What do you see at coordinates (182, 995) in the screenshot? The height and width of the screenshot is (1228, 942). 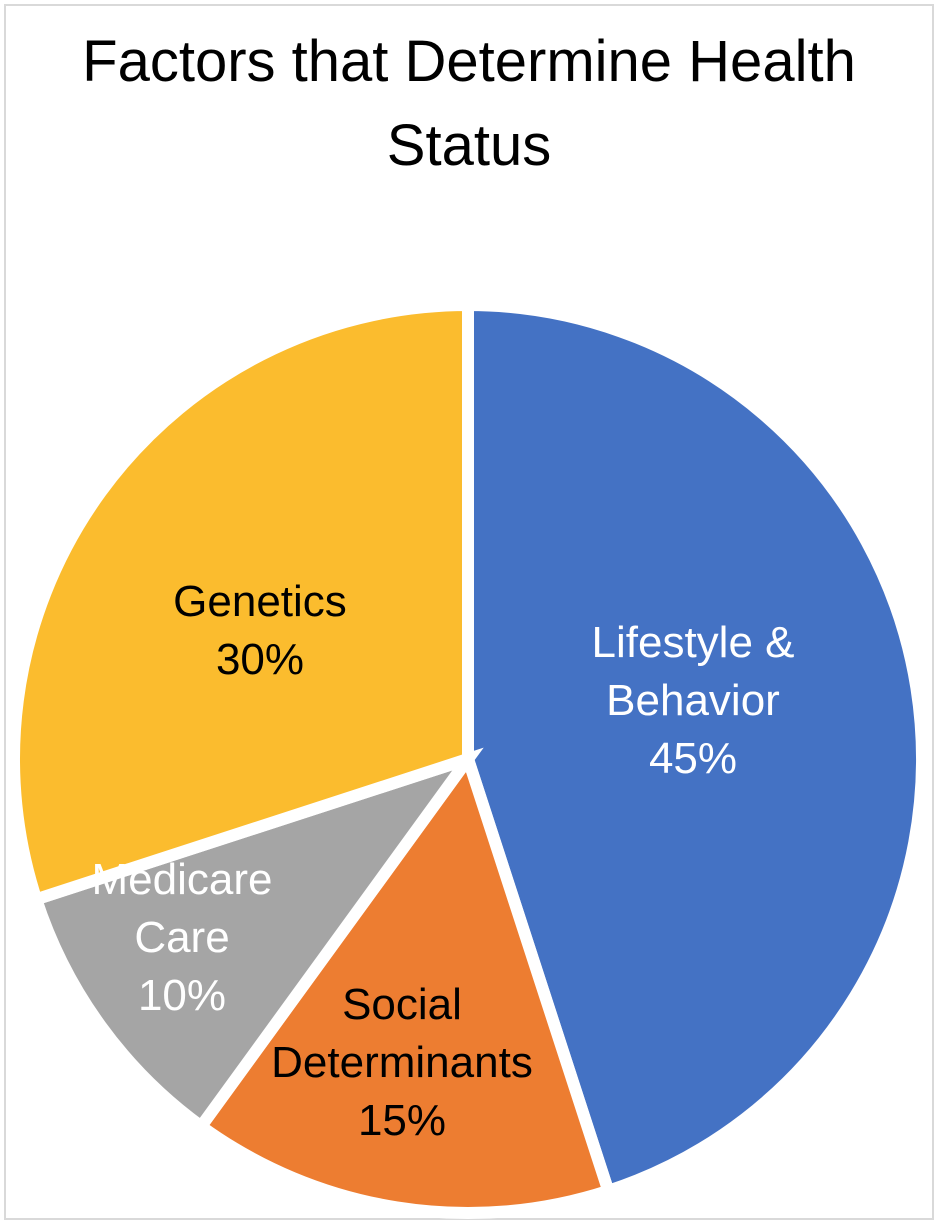 I see `data-label-value: 10%` at bounding box center [182, 995].